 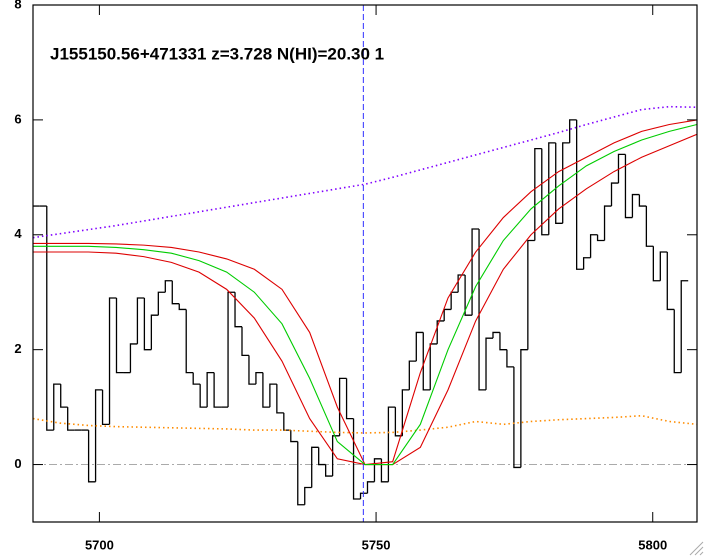 I want to click on y-tick-label: 6, so click(x=17, y=118).